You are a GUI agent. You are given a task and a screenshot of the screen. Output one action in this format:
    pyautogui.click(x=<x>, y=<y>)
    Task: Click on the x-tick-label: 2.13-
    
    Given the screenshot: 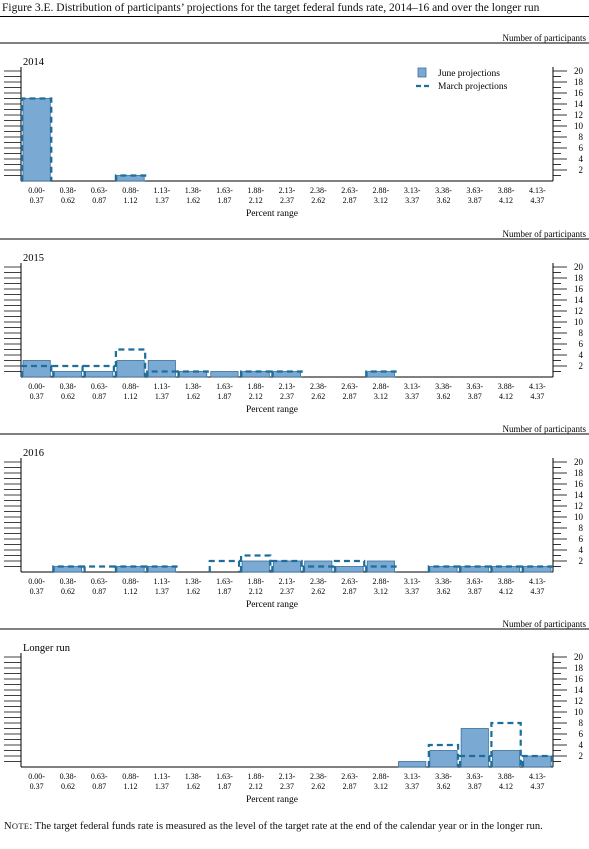 What is the action you would take?
    pyautogui.click(x=287, y=776)
    